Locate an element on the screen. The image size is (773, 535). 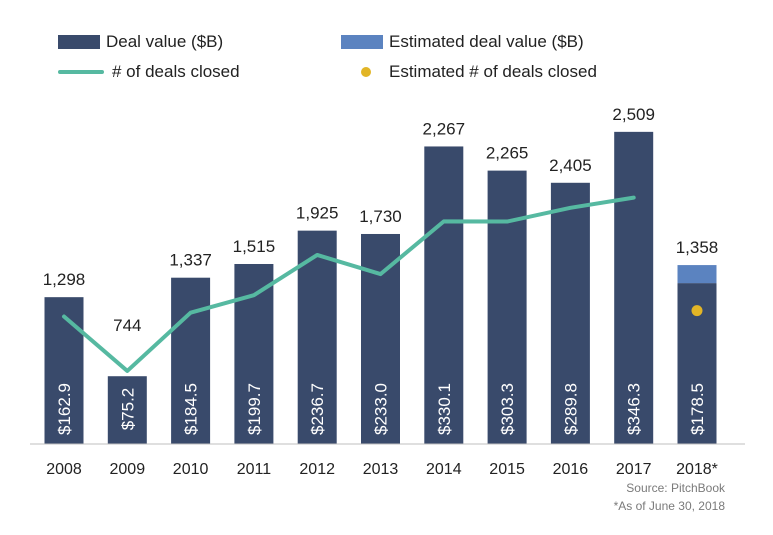
x-tick-label: 2011 is located at coordinates (254, 469).